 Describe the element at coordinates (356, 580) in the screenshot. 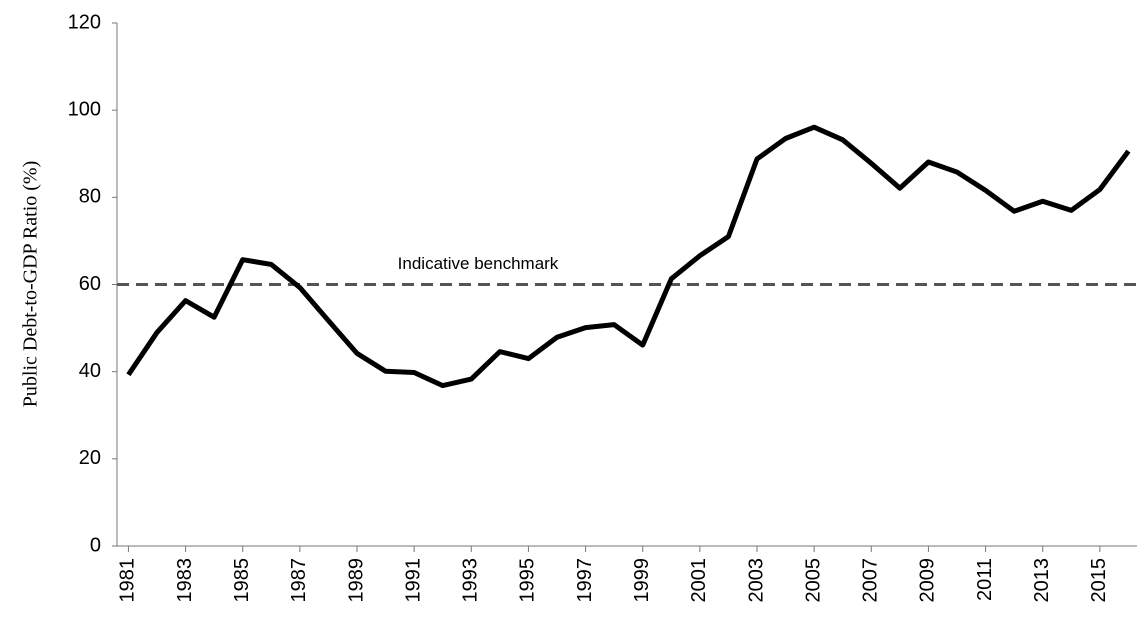

I see `x-tick-label: 1989` at that location.